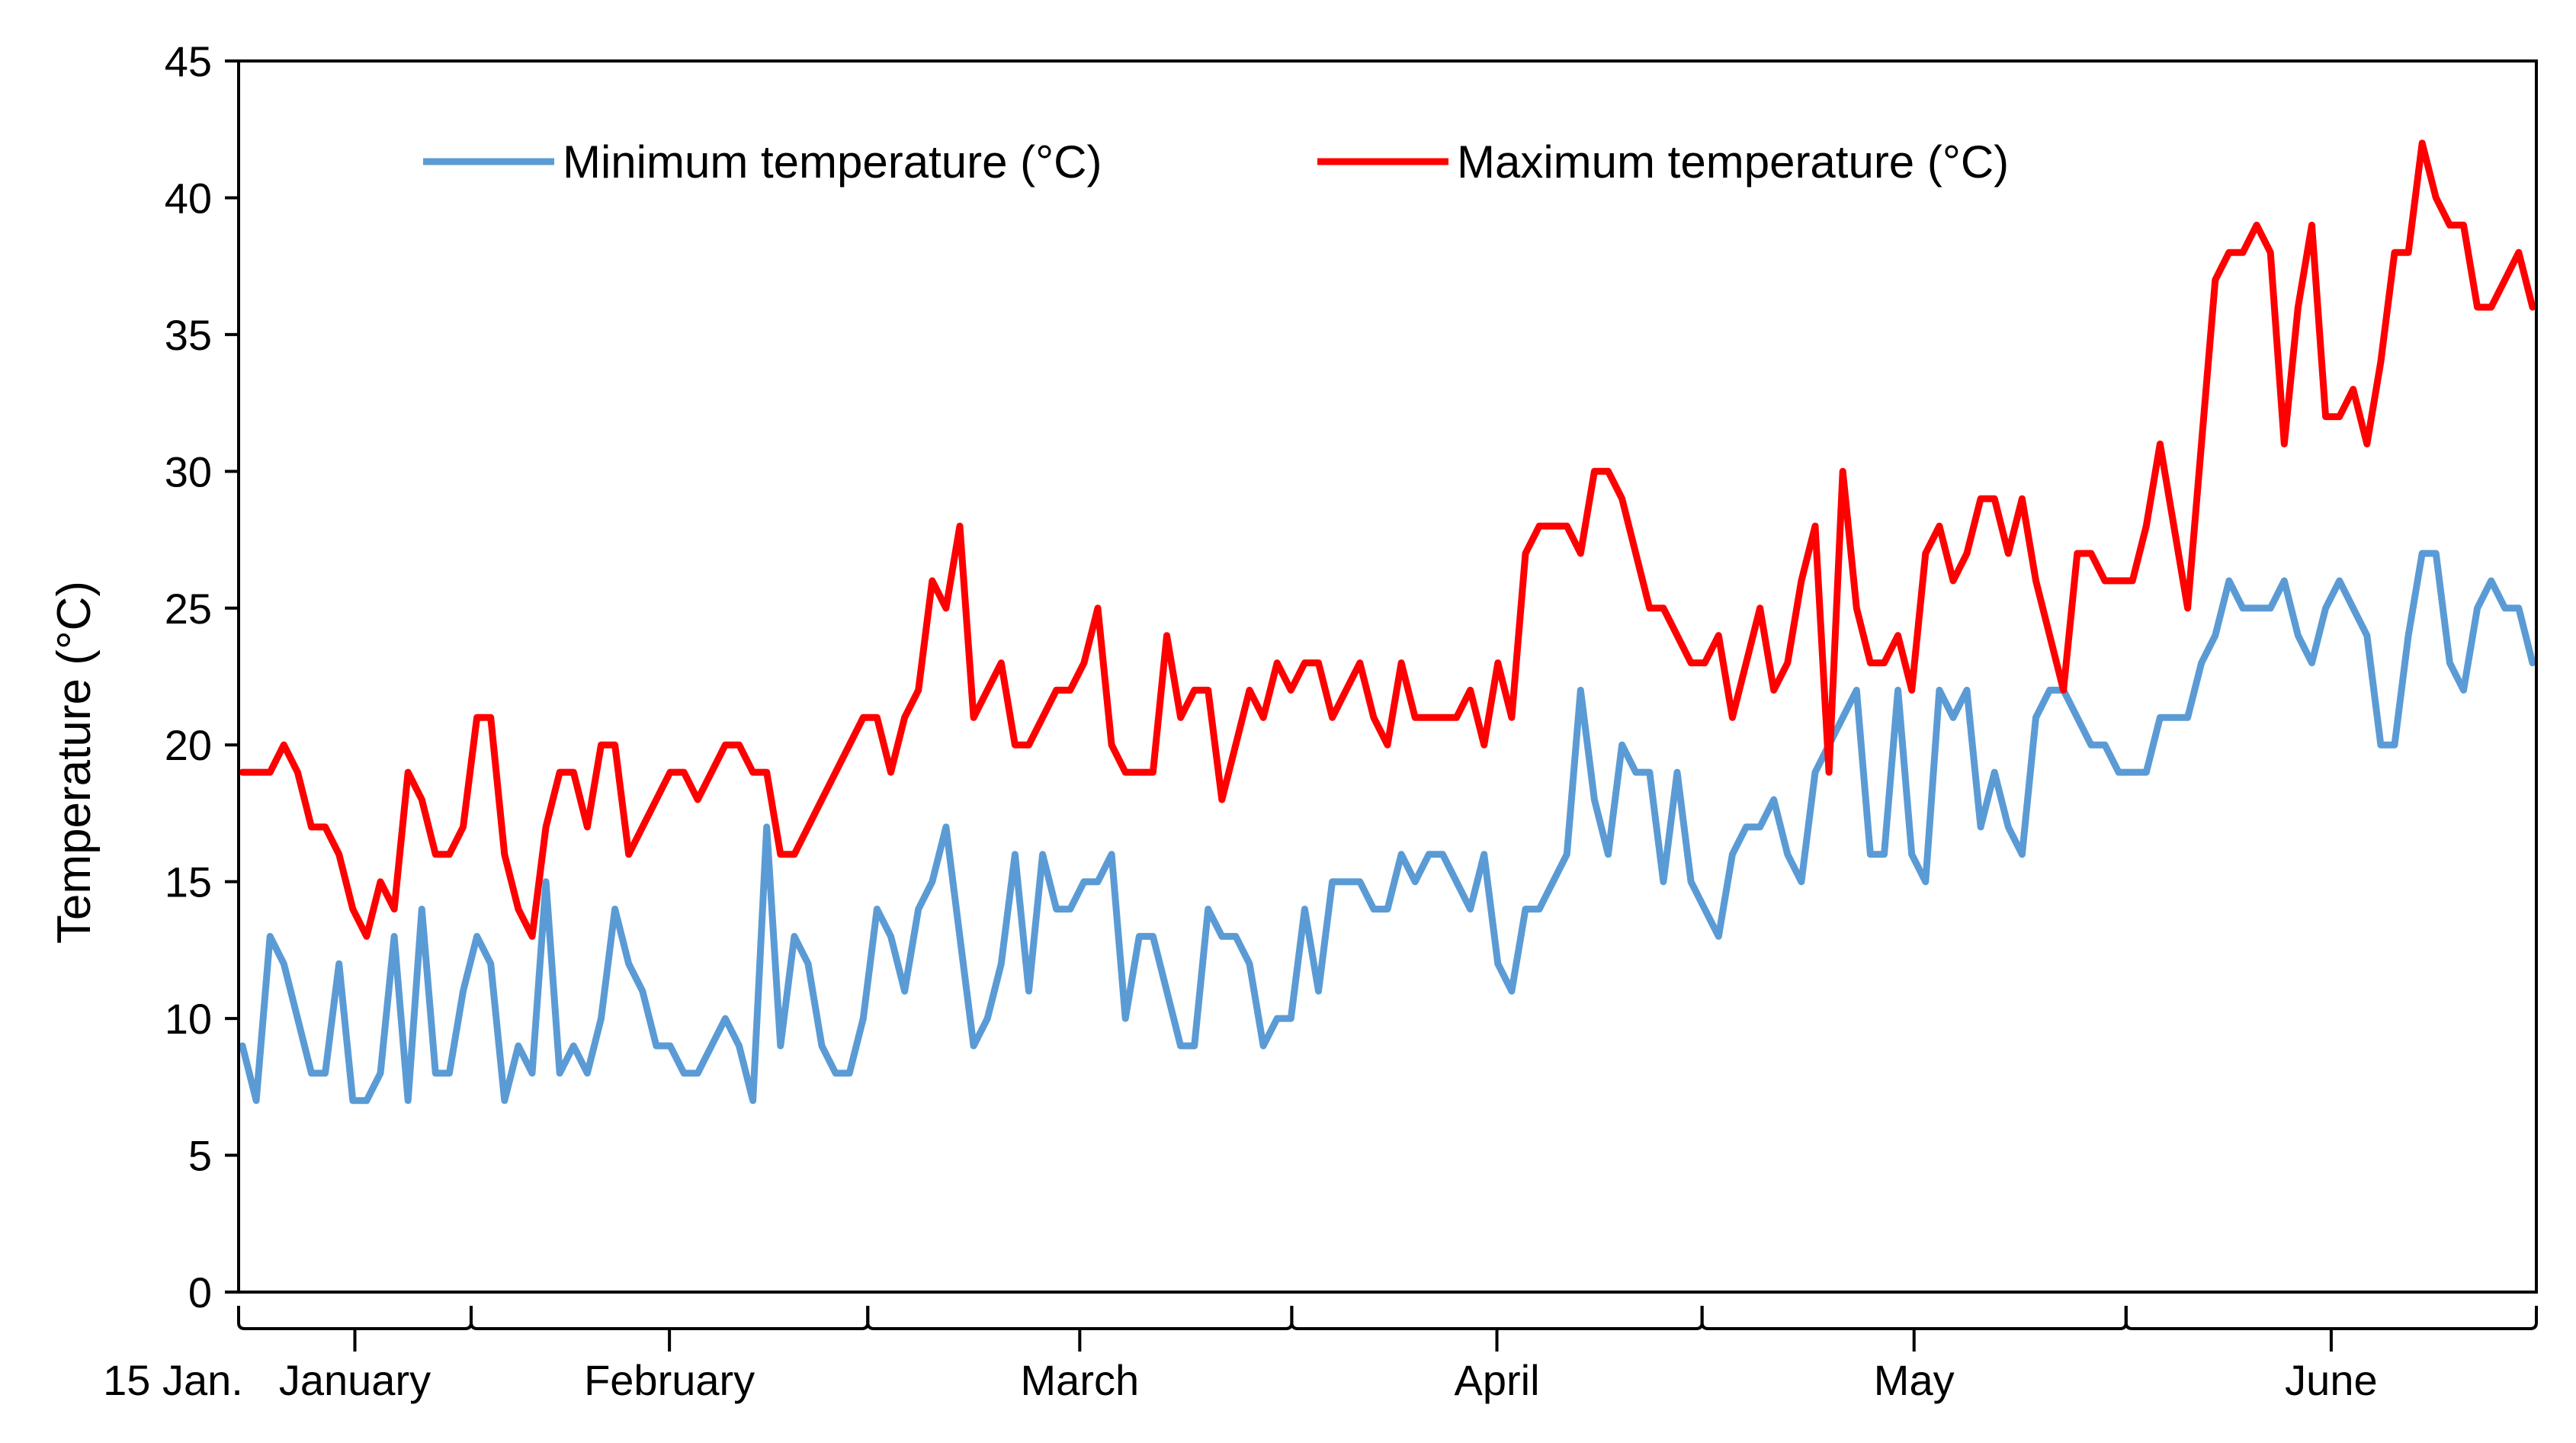 The image size is (2576, 1443). Describe the element at coordinates (188, 335) in the screenshot. I see `y-tick-label: 35` at that location.